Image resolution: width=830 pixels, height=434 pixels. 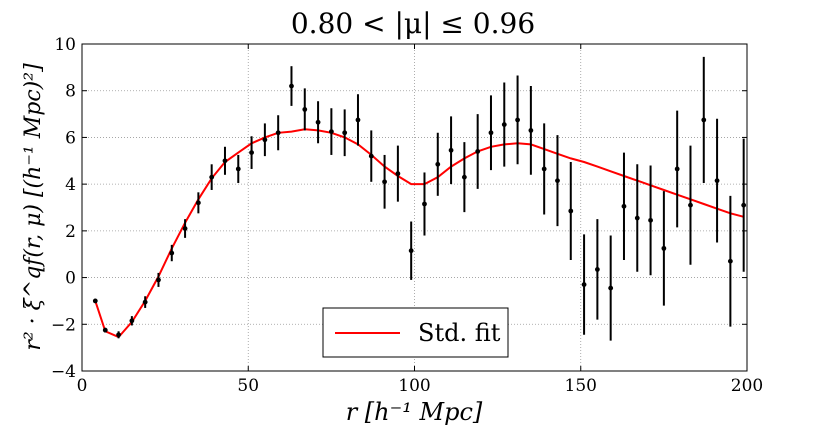 I want to click on chart-title: 0.80 < |μ| ≤ 0.96, so click(x=413, y=23).